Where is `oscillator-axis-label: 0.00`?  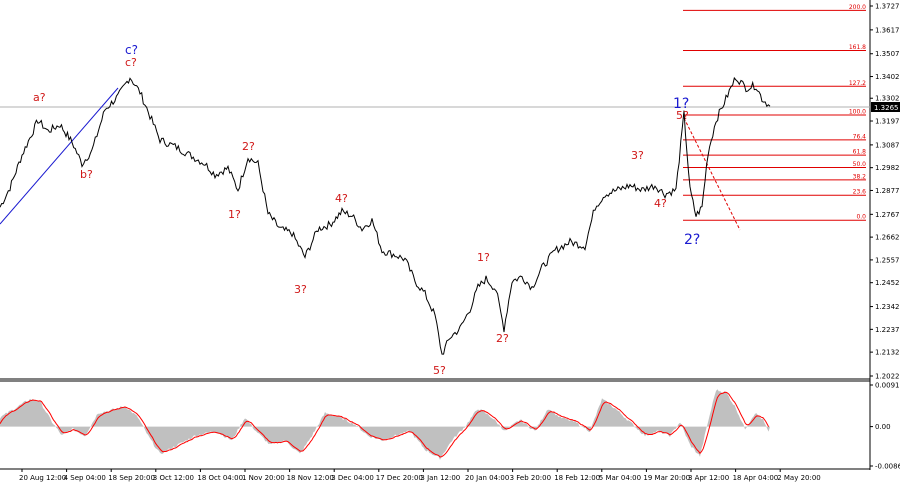
oscillator-axis-label: 0.00 is located at coordinates (883, 427).